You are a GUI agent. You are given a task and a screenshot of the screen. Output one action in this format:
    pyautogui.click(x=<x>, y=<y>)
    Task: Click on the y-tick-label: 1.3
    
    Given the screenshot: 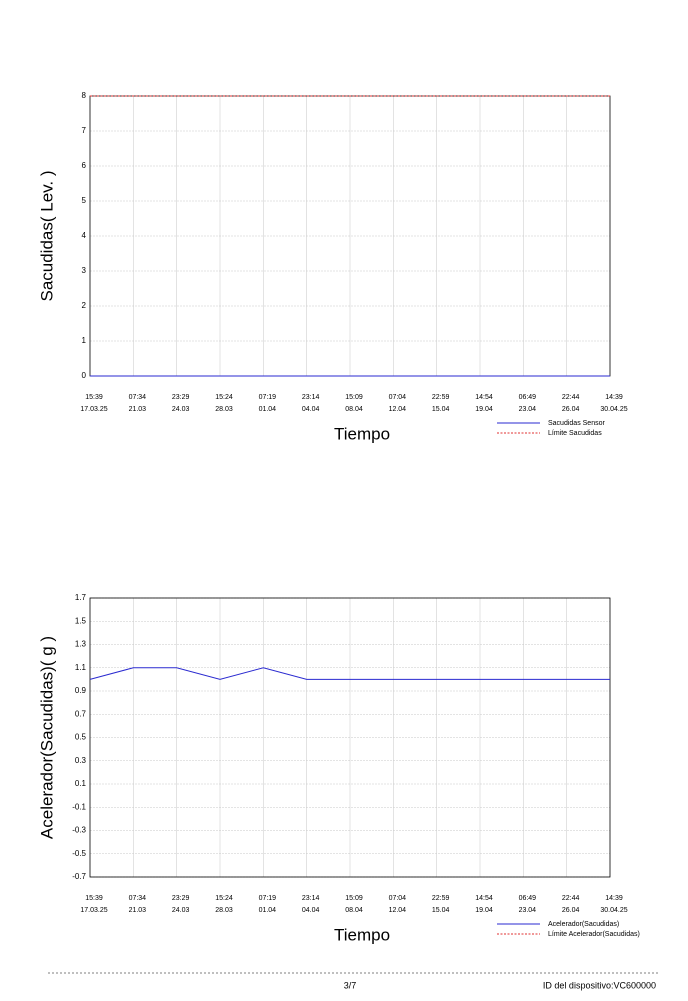 What is the action you would take?
    pyautogui.click(x=81, y=644)
    